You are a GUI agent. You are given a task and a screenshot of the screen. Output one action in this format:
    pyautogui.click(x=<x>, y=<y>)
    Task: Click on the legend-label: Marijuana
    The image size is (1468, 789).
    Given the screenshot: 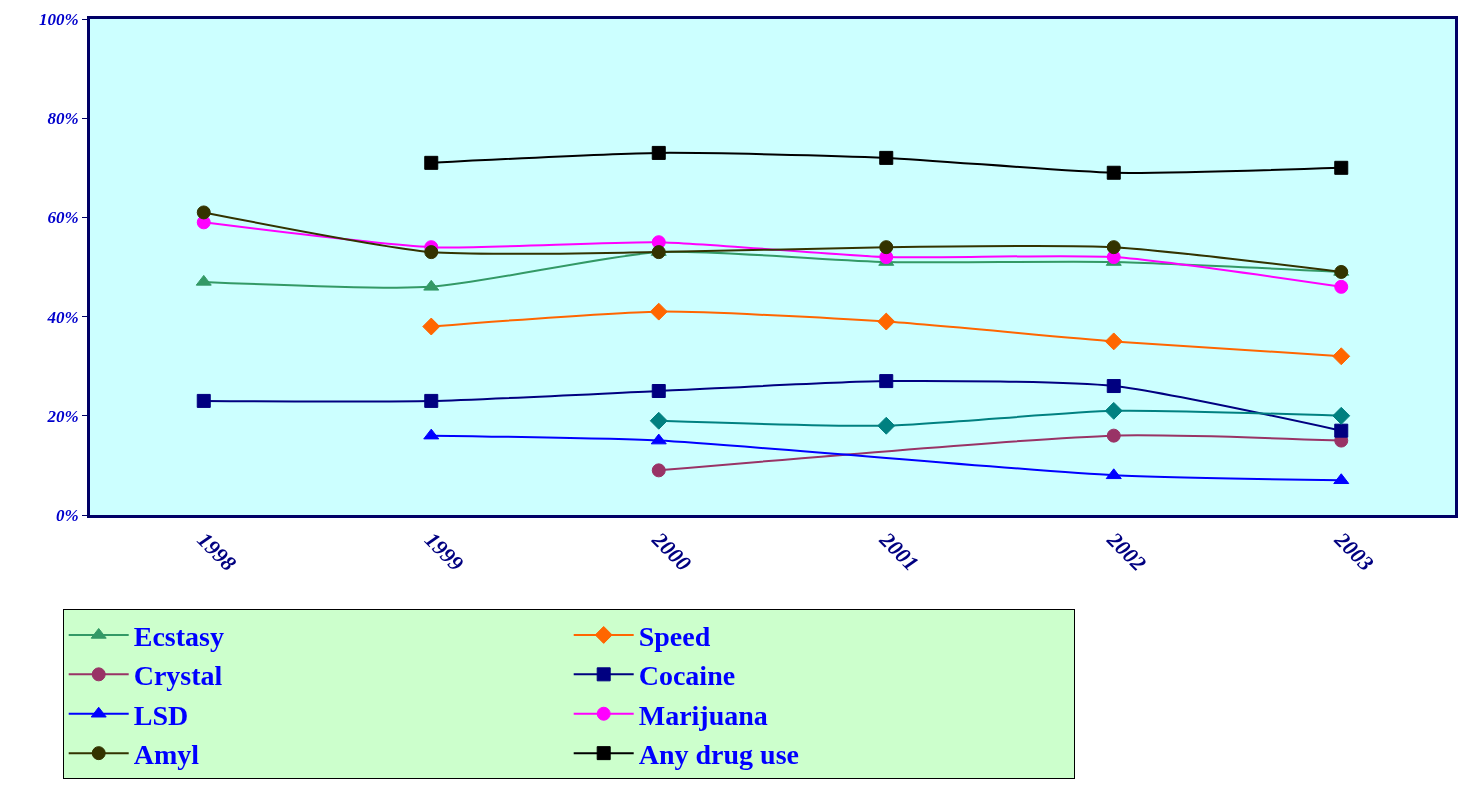 What is the action you would take?
    pyautogui.click(x=703, y=715)
    